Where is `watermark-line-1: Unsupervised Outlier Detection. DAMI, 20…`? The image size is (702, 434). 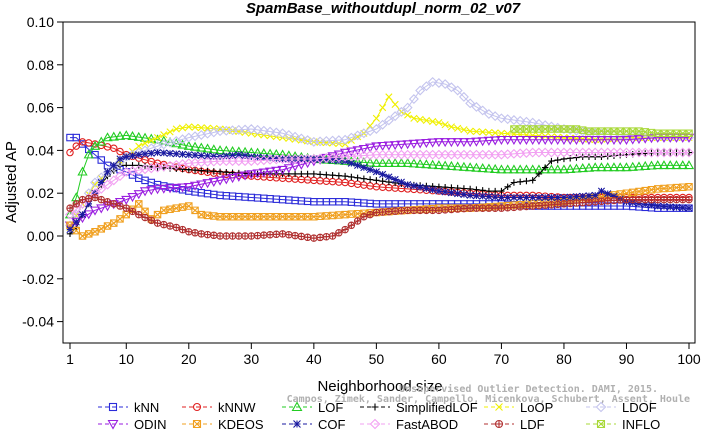 watermark-line-1: Unsupervised Outlier Detection. DAMI, 20… is located at coordinates (528, 389).